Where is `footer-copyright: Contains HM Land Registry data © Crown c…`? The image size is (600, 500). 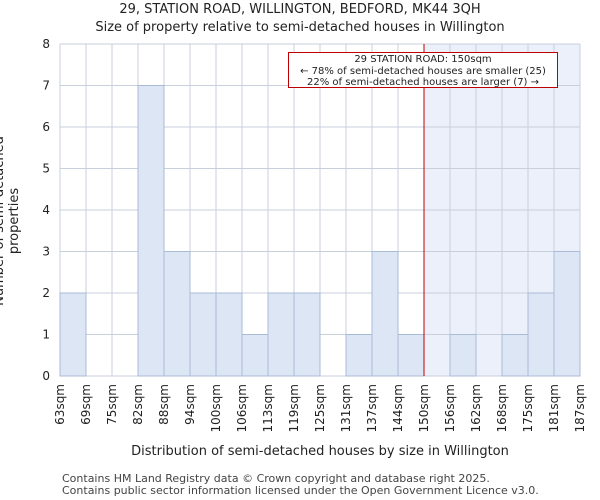 footer-copyright: Contains HM Land Registry data © Crown c… is located at coordinates (276, 478).